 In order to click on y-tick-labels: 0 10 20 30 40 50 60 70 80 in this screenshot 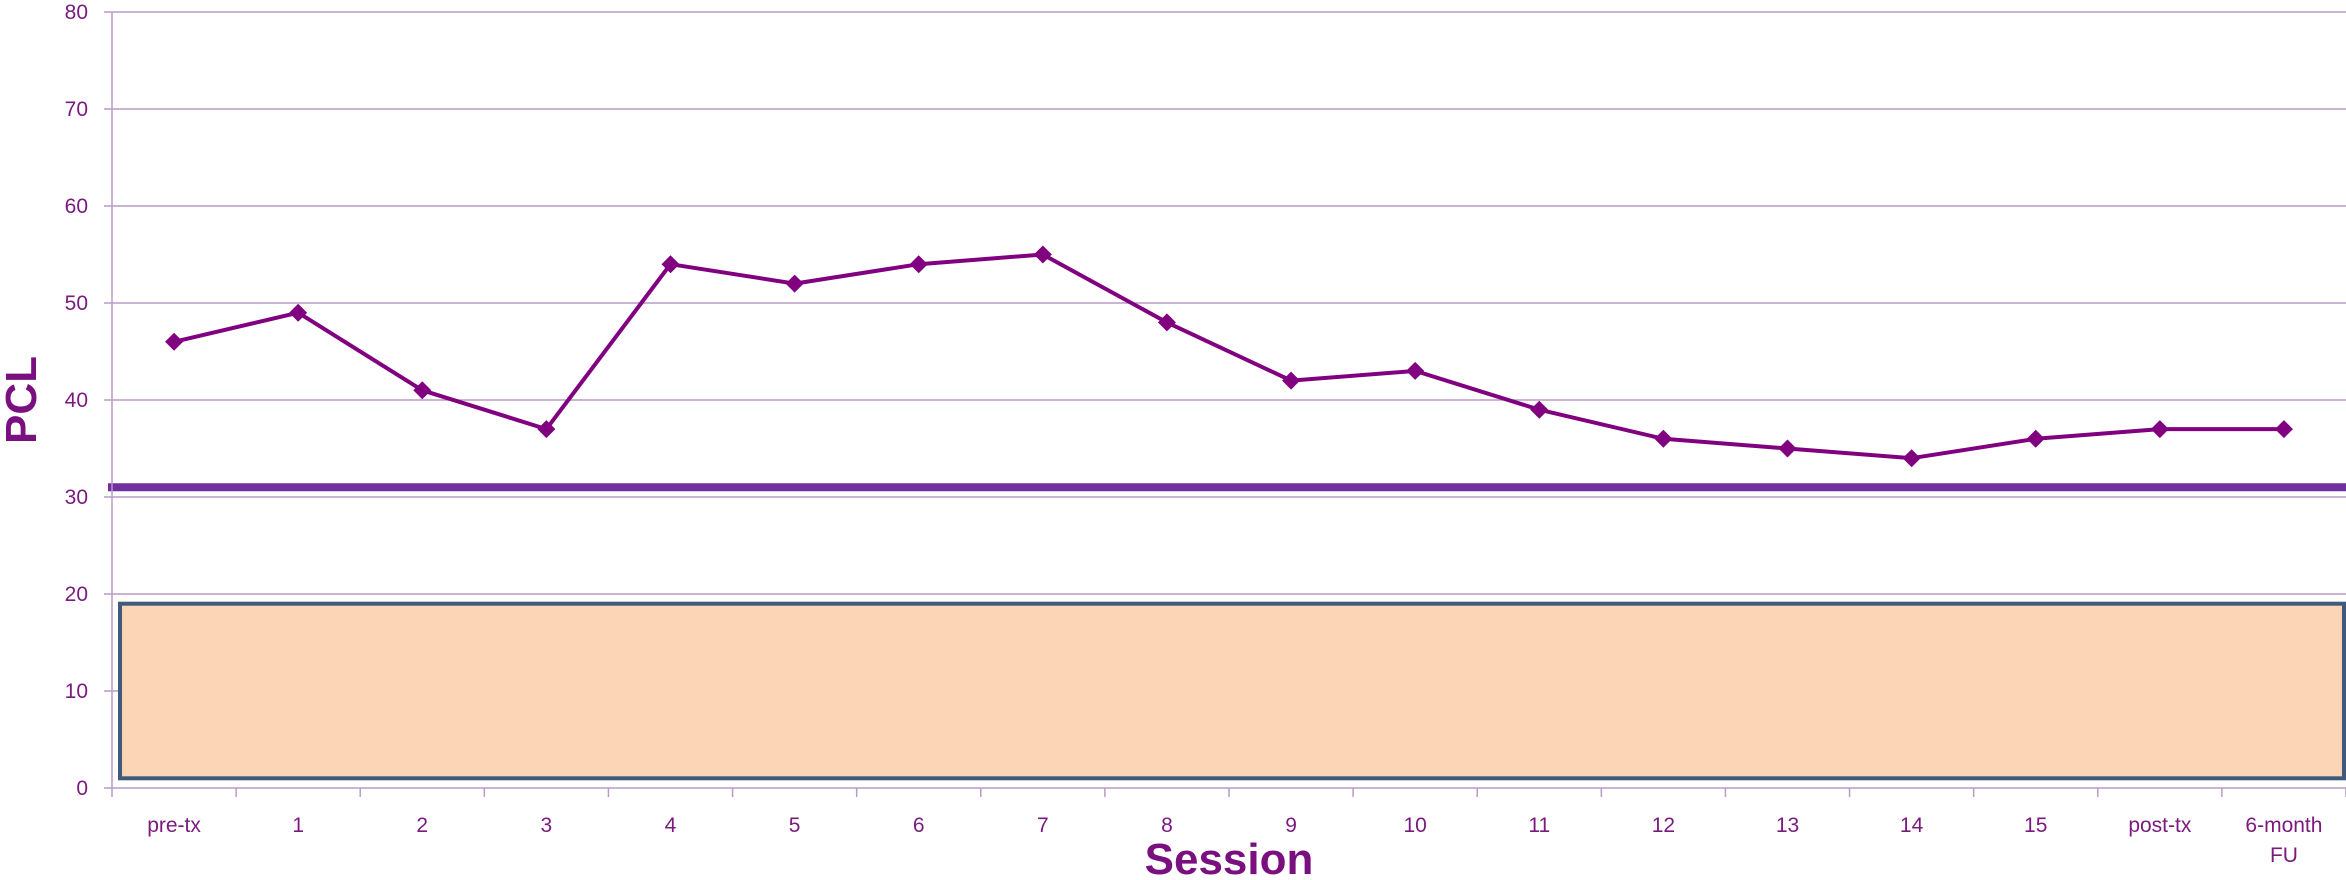, I will do `click(76, 400)`.